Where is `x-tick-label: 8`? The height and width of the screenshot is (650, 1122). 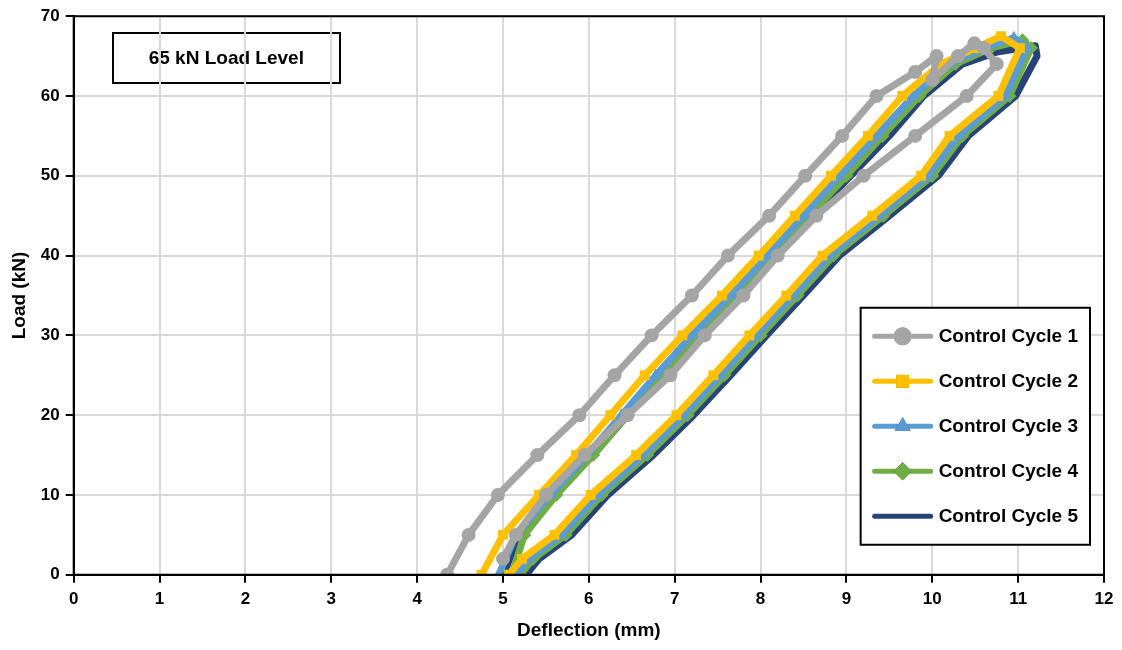 x-tick-label: 8 is located at coordinates (760, 598).